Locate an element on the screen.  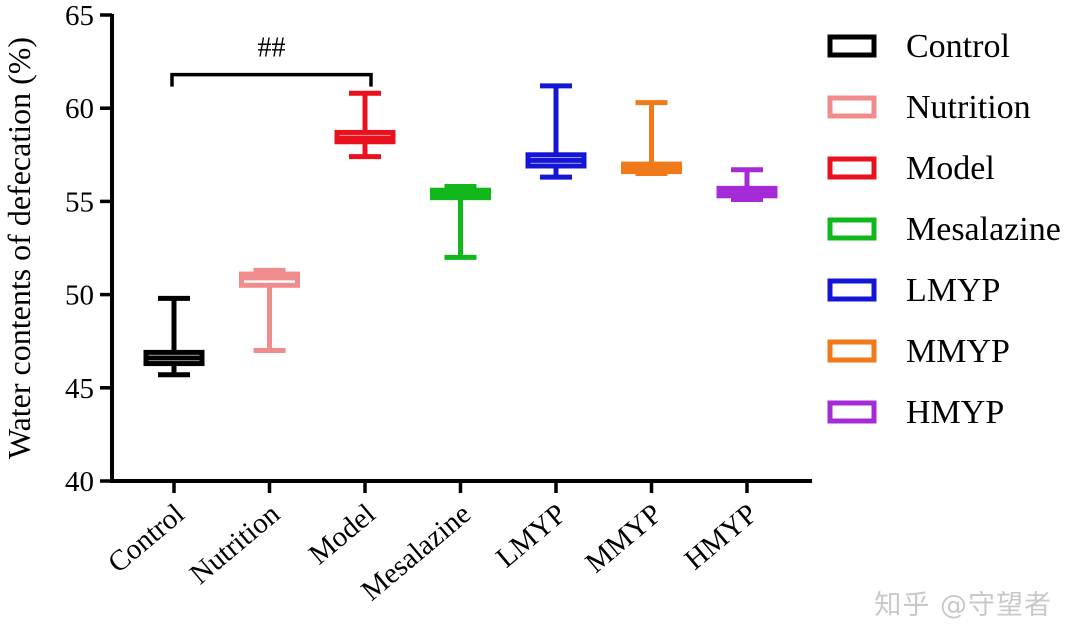
legend-item-mmyp: MMYP is located at coordinates (918, 351).